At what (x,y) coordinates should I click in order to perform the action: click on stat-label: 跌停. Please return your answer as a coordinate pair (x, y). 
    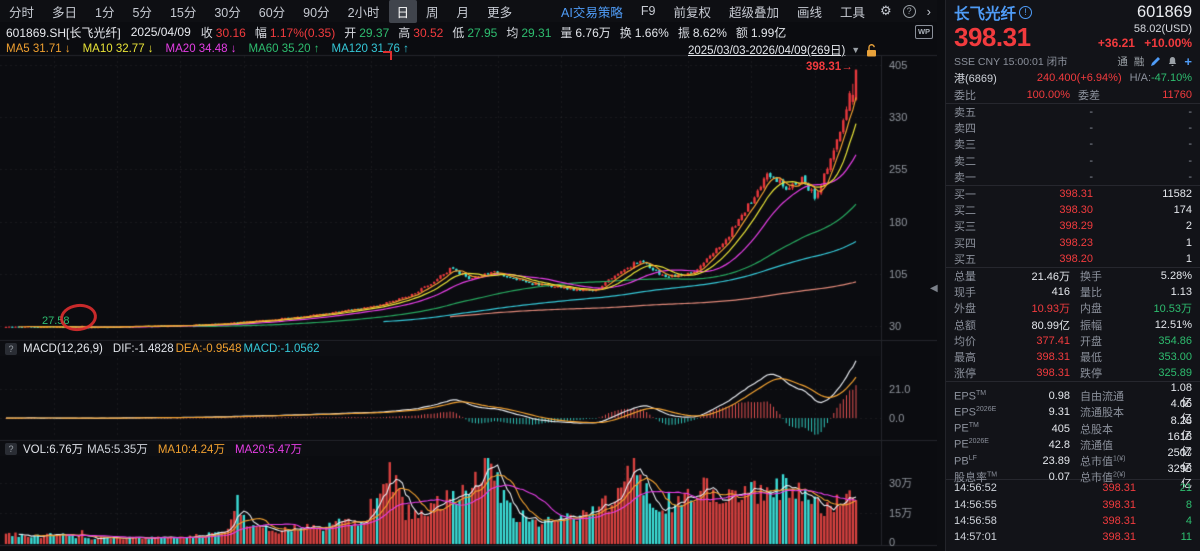
    Looking at the image, I should click on (1091, 374).